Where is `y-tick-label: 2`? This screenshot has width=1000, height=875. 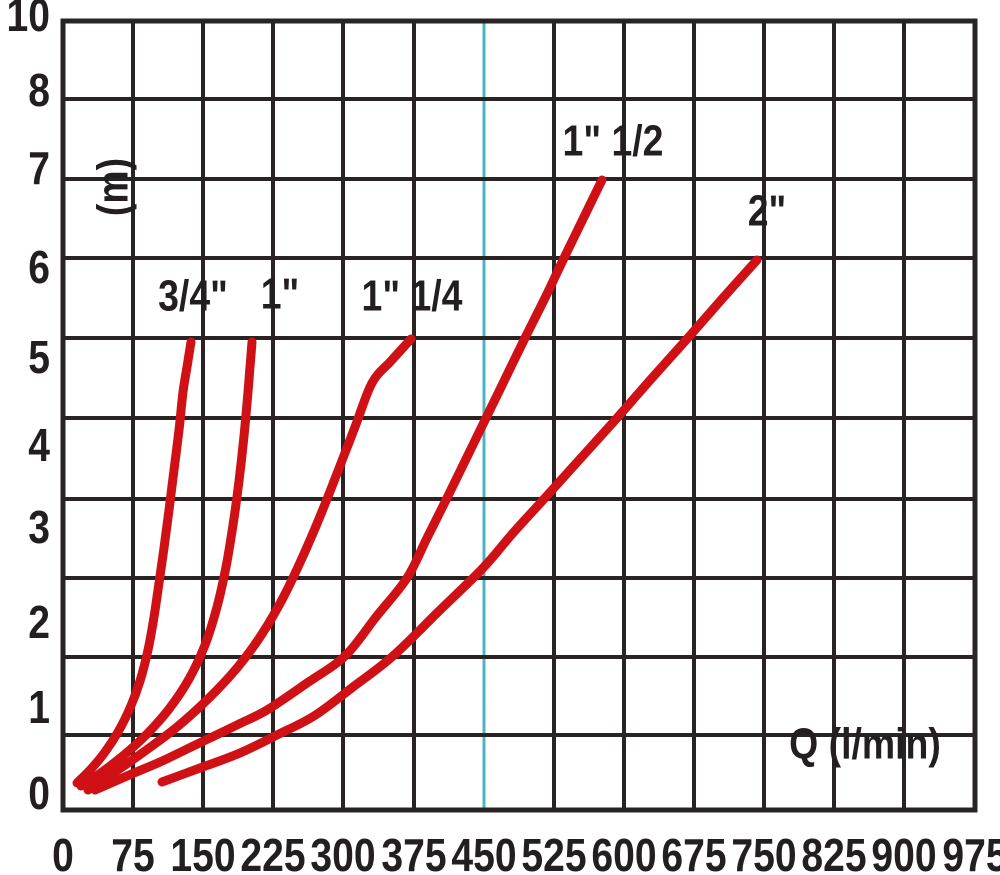
y-tick-label: 2 is located at coordinates (39, 623).